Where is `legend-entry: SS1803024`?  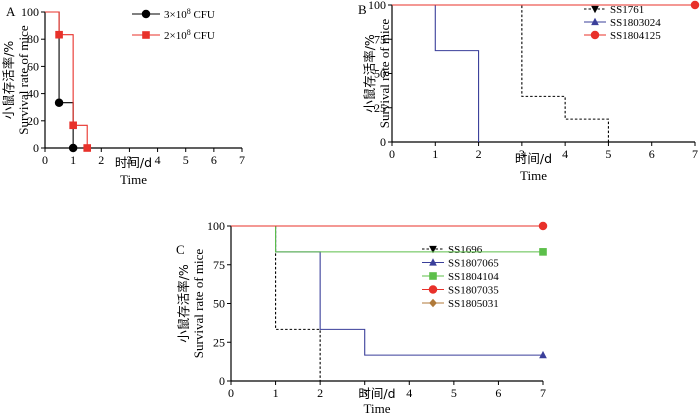
legend-entry: SS1803024 is located at coordinates (622, 23).